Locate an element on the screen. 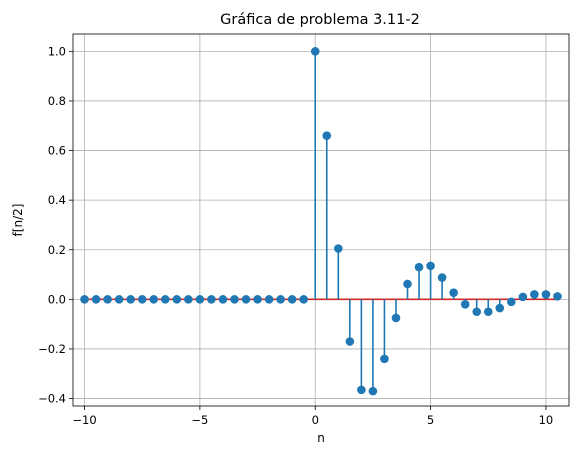 Image resolution: width=578 pixels, height=455 pixels. x-axis-ticks: −10 −5 0 5 10 is located at coordinates (312, 416).